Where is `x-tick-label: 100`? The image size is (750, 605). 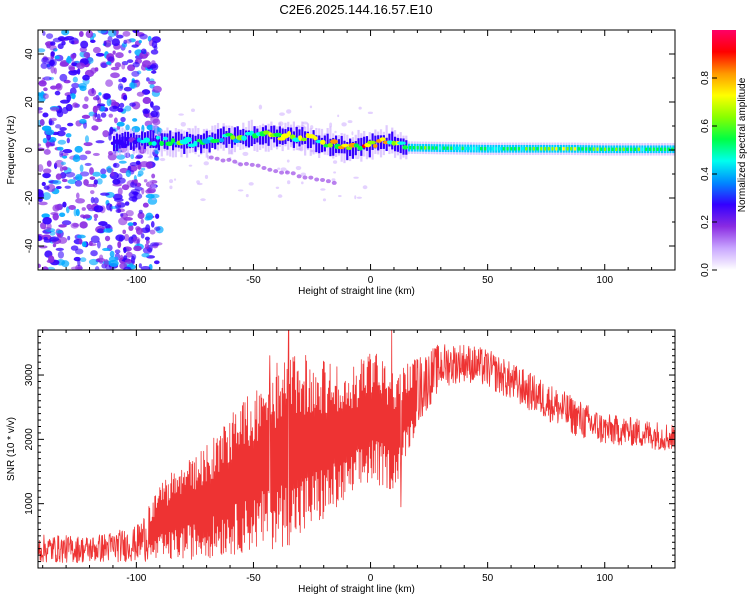
x-tick-label: 100 is located at coordinates (604, 280).